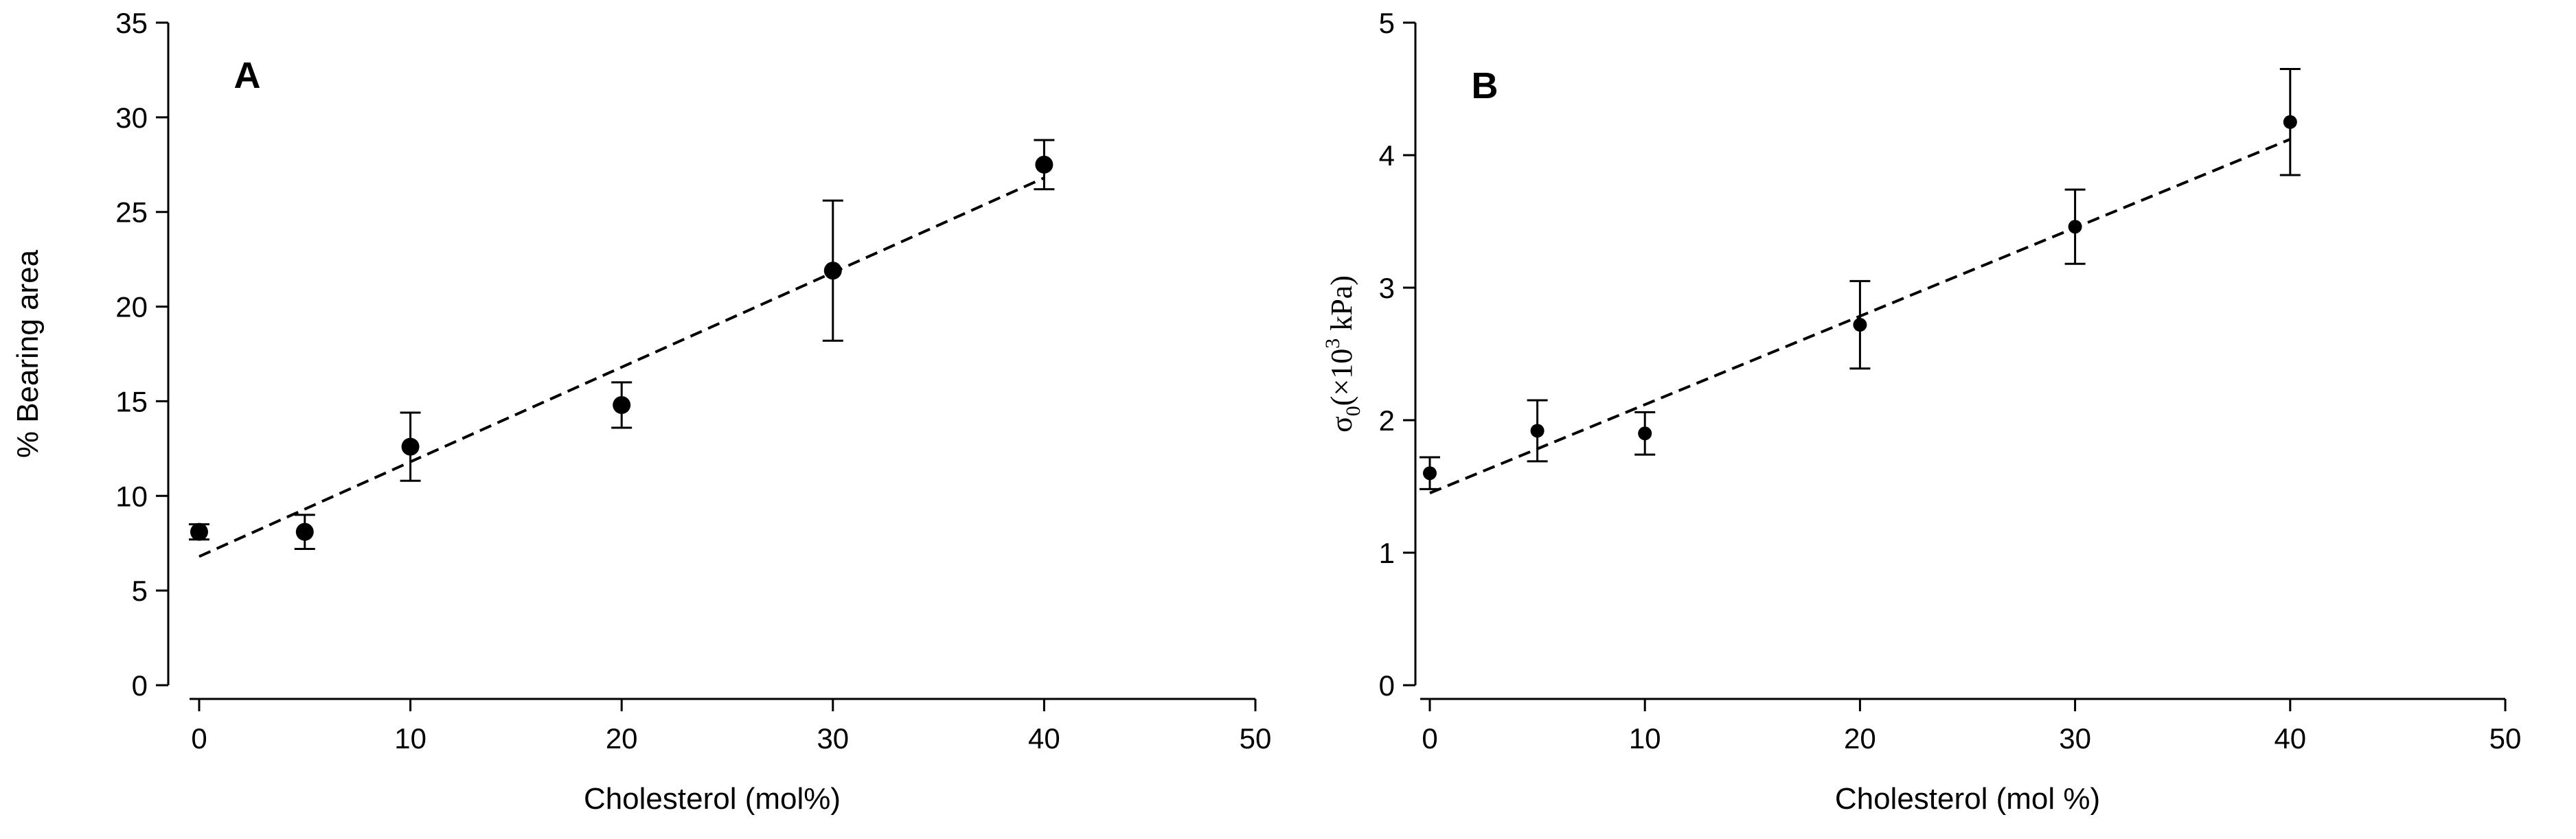 The width and height of the screenshot is (2576, 839). What do you see at coordinates (1387, 156) in the screenshot?
I see `y-tick-label: 4` at bounding box center [1387, 156].